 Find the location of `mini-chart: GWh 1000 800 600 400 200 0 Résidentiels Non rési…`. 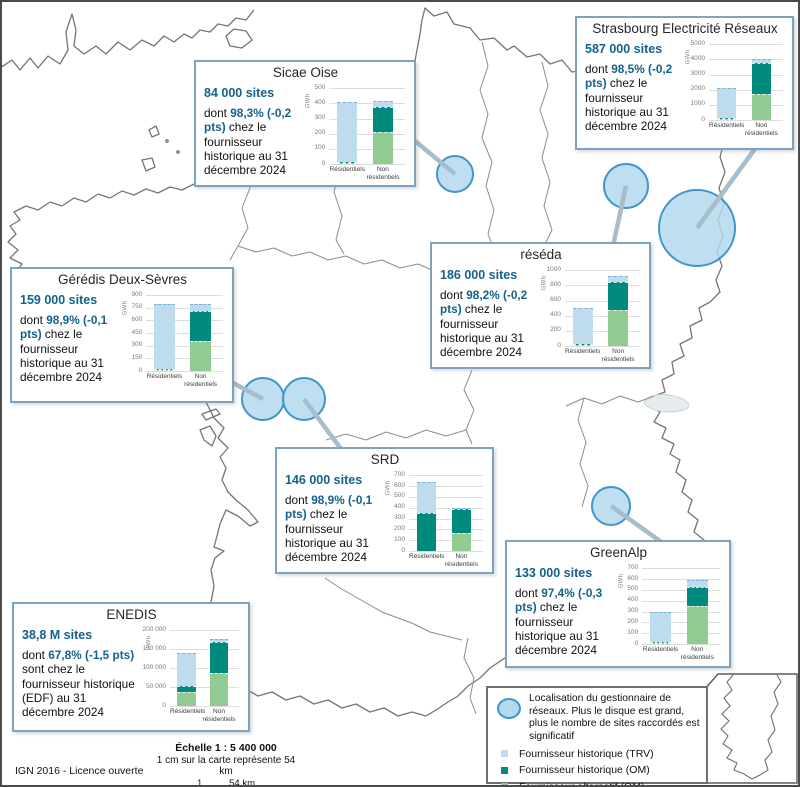

mini-chart: GWh 1000 800 600 400 200 0 Résidentiels Non rési… is located at coordinates (588, 314).